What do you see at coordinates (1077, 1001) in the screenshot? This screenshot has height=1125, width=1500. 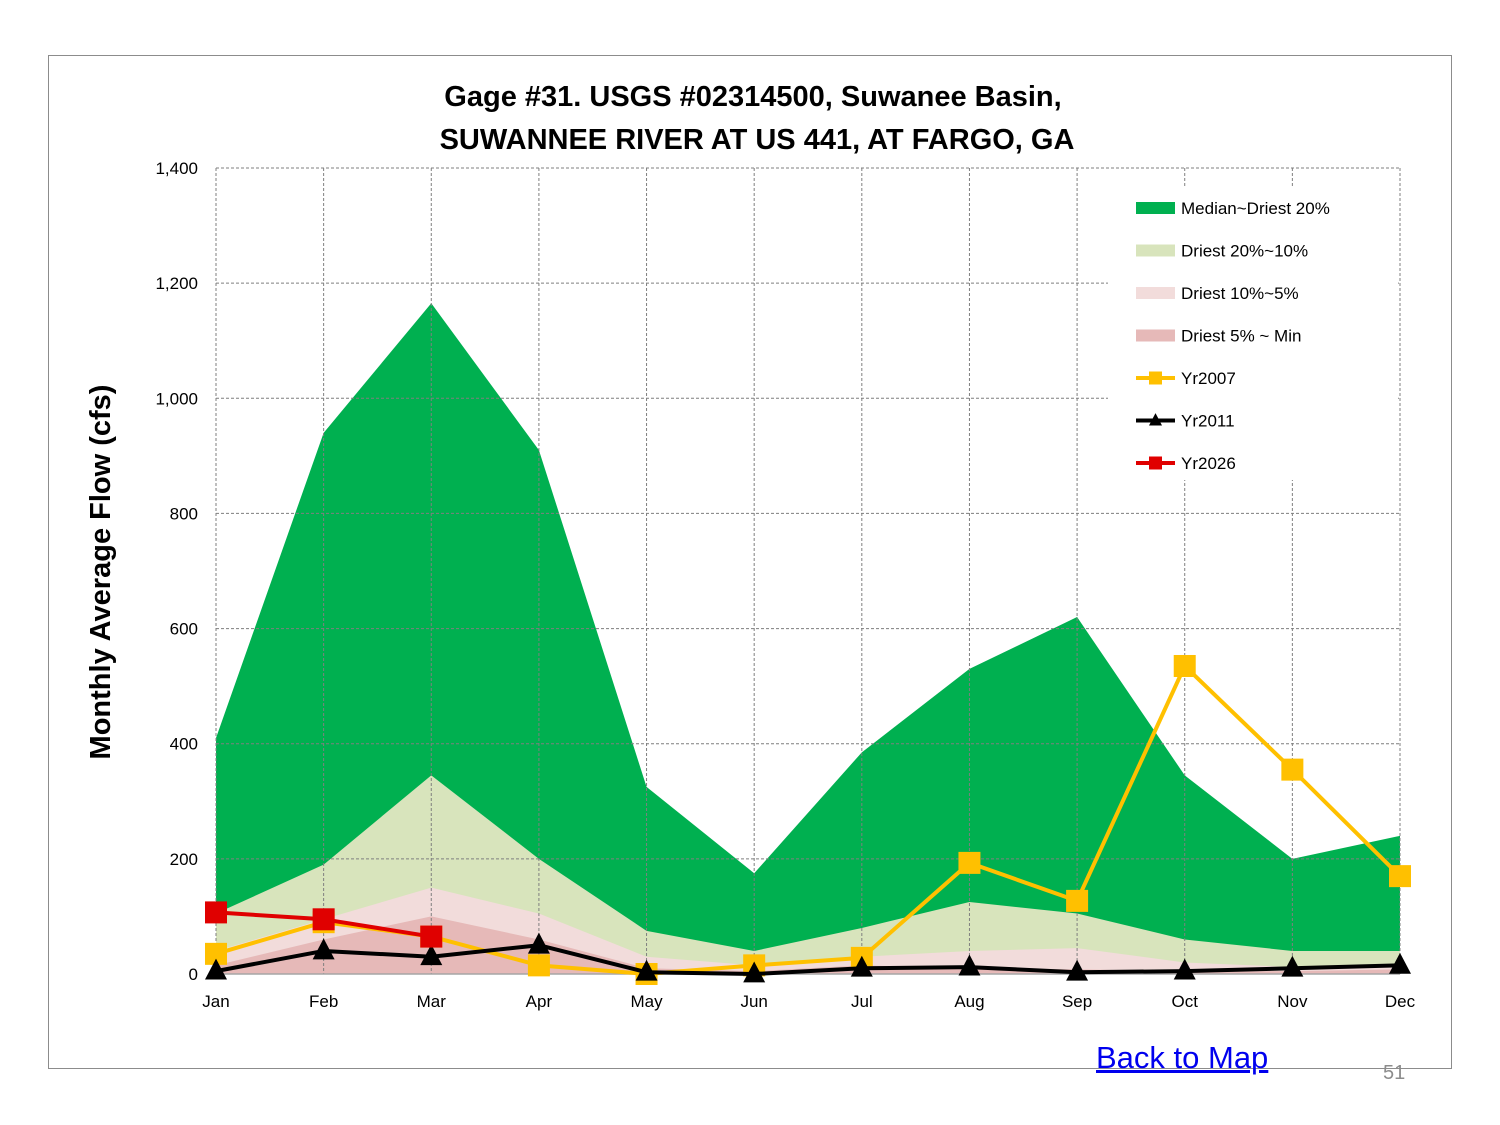 I see `x-tick-label: Sep` at bounding box center [1077, 1001].